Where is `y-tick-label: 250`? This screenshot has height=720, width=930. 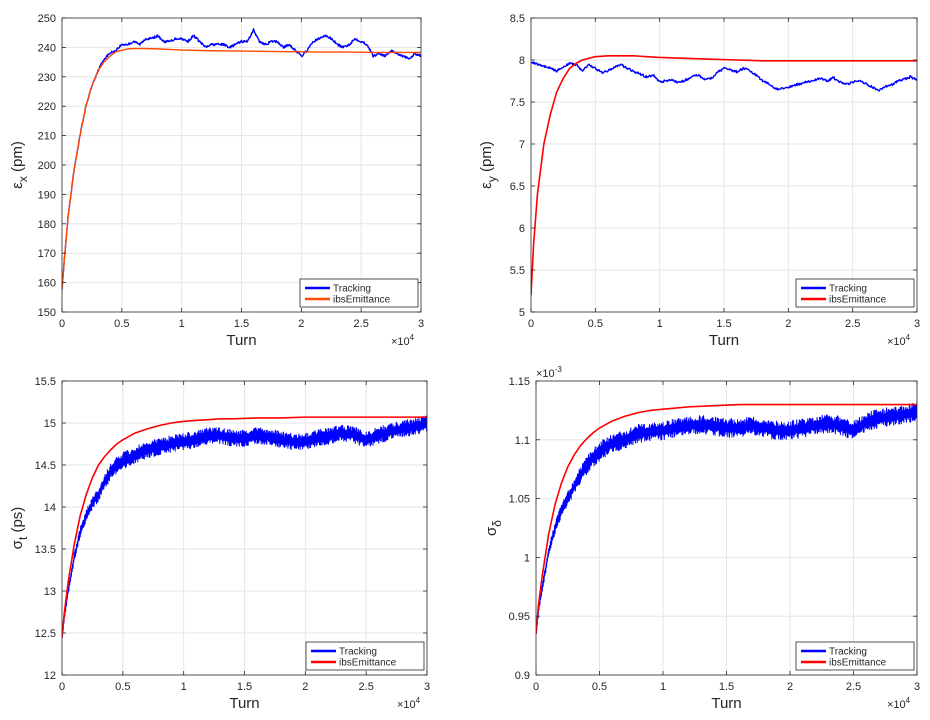
y-tick-label: 250 is located at coordinates (47, 19).